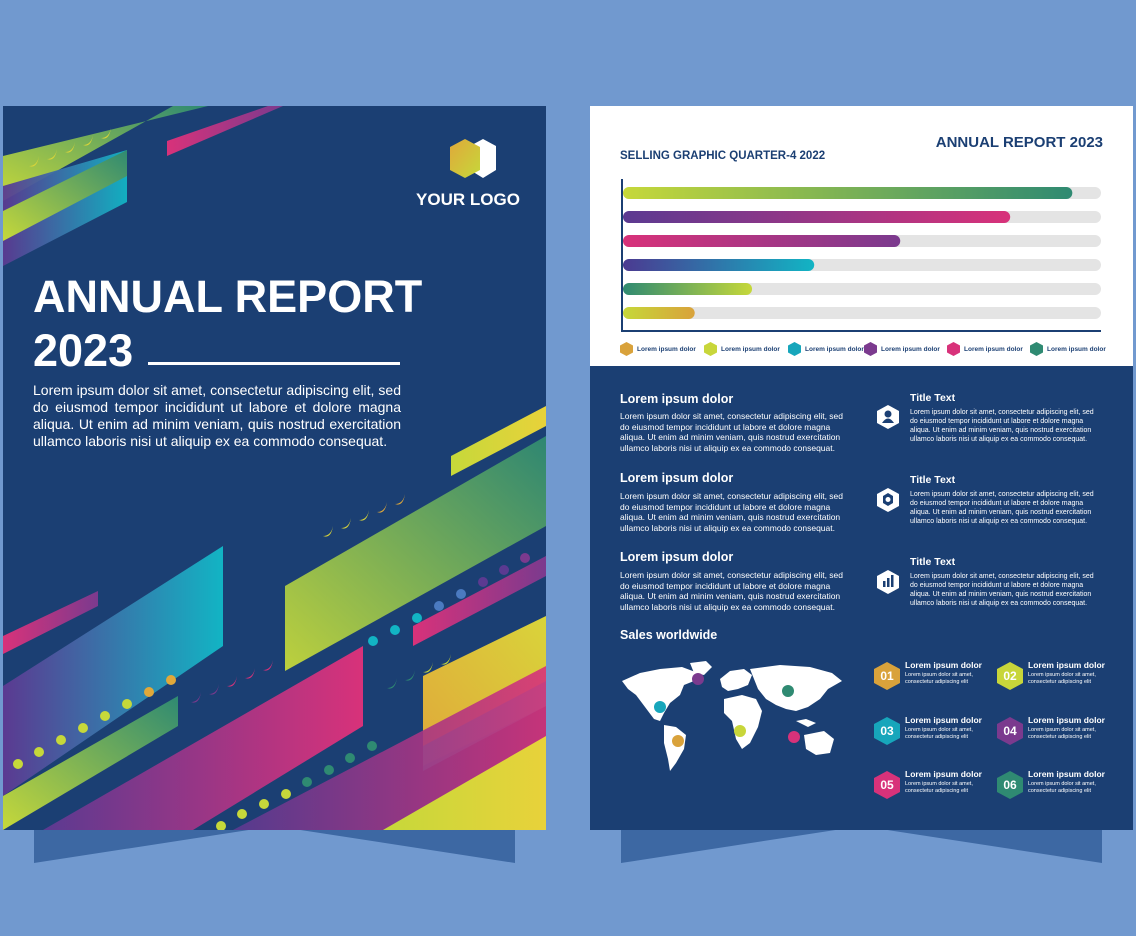 The image size is (1136, 936). I want to click on number-hexagon: 03, so click(887, 731).